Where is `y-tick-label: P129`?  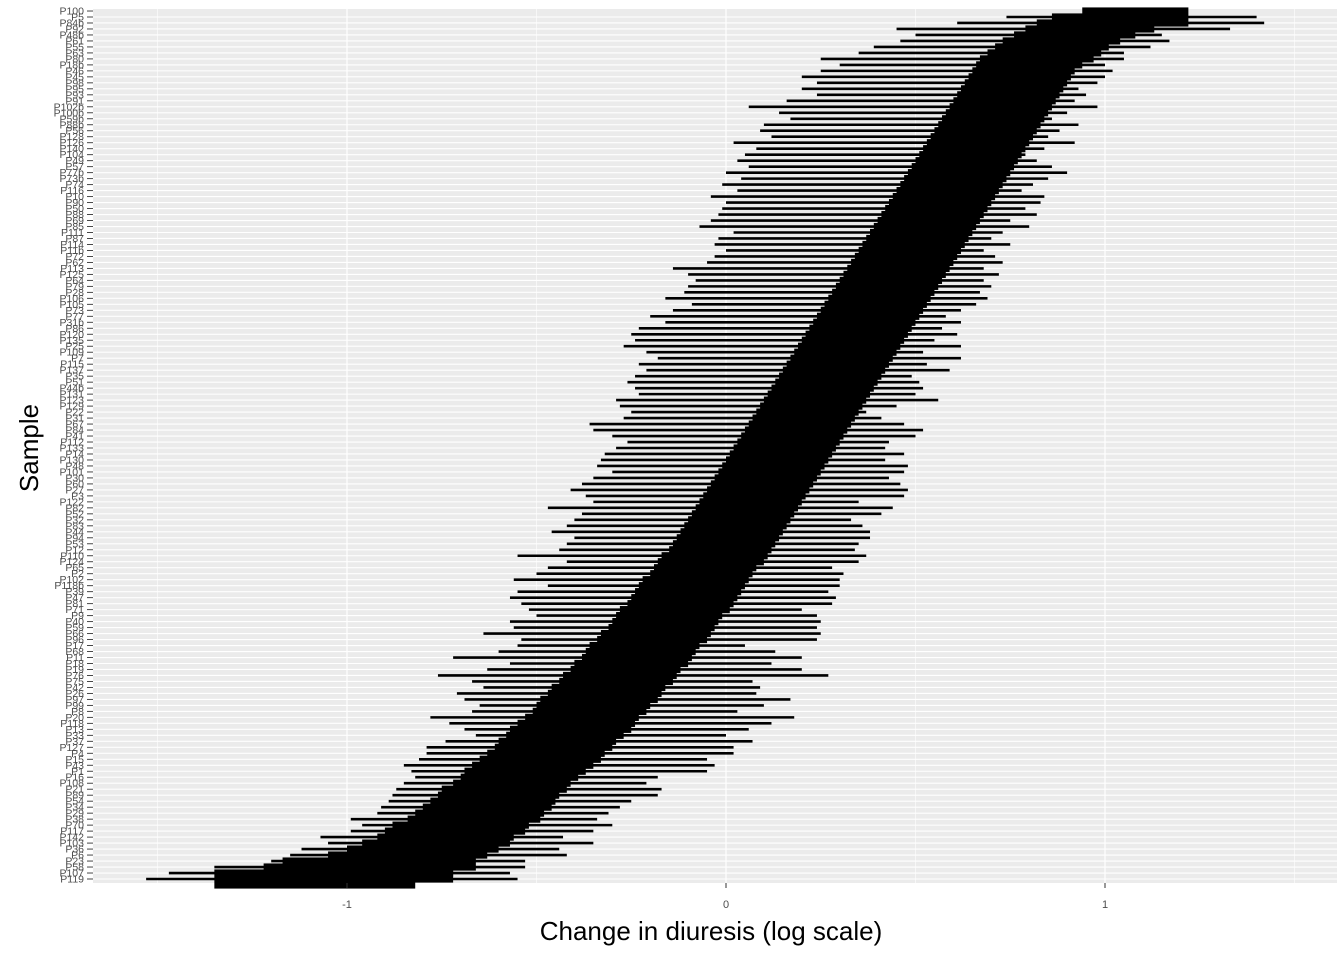 y-tick-label: P129 is located at coordinates (71, 407).